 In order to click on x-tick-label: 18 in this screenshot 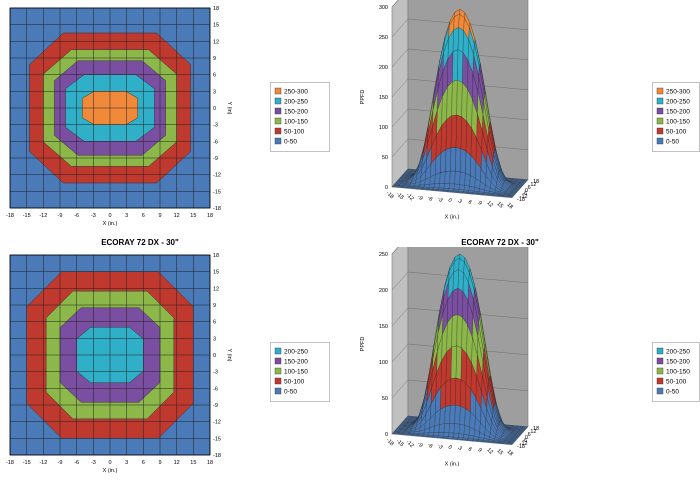, I will do `click(210, 216)`.